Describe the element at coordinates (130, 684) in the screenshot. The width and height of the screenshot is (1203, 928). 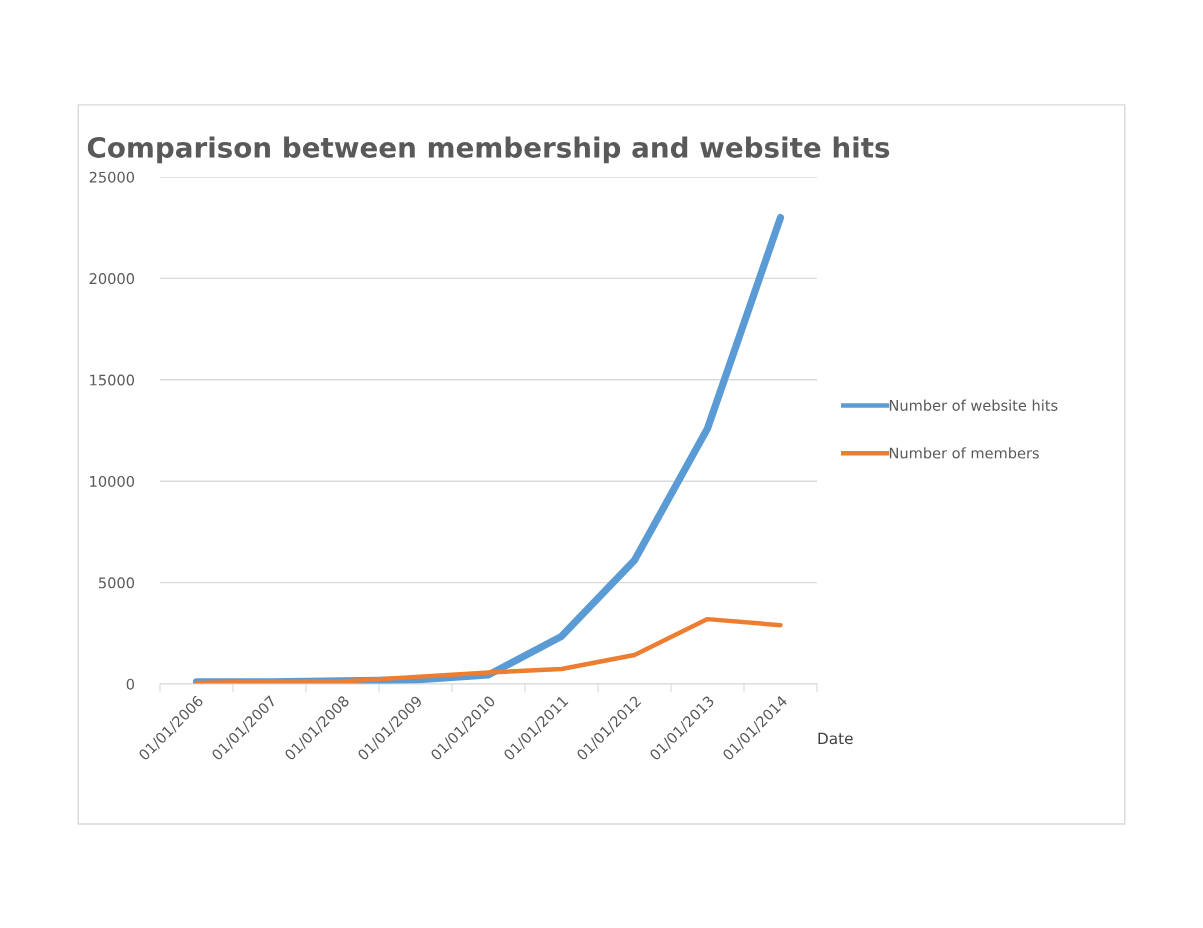
I see `y-tick-label: 0` at that location.